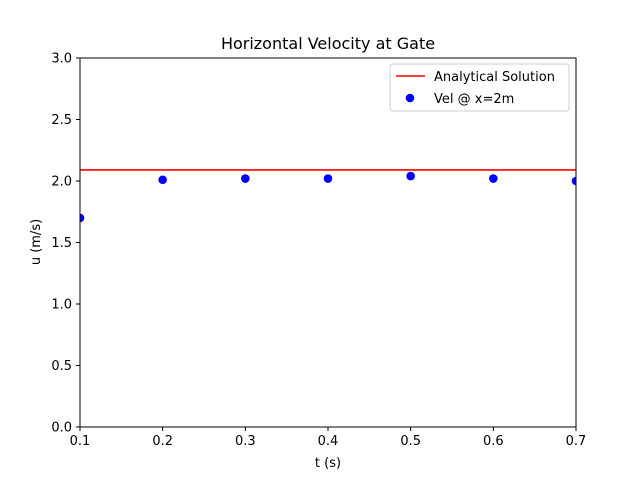  Describe the element at coordinates (61, 182) in the screenshot. I see `y-tick-label: 2.0` at that location.